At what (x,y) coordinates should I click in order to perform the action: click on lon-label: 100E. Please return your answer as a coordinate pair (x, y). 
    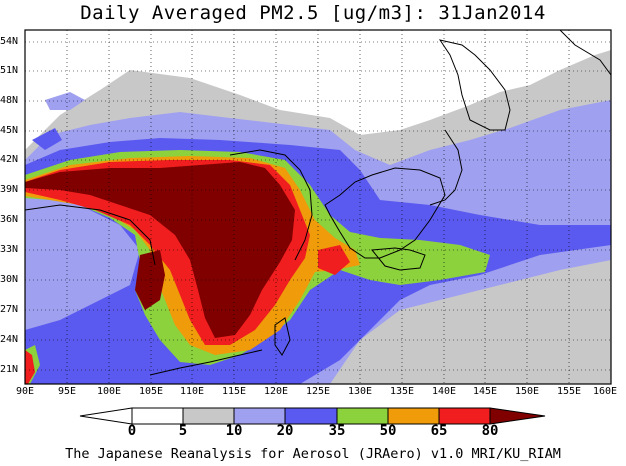
    Looking at the image, I should click on (109, 391).